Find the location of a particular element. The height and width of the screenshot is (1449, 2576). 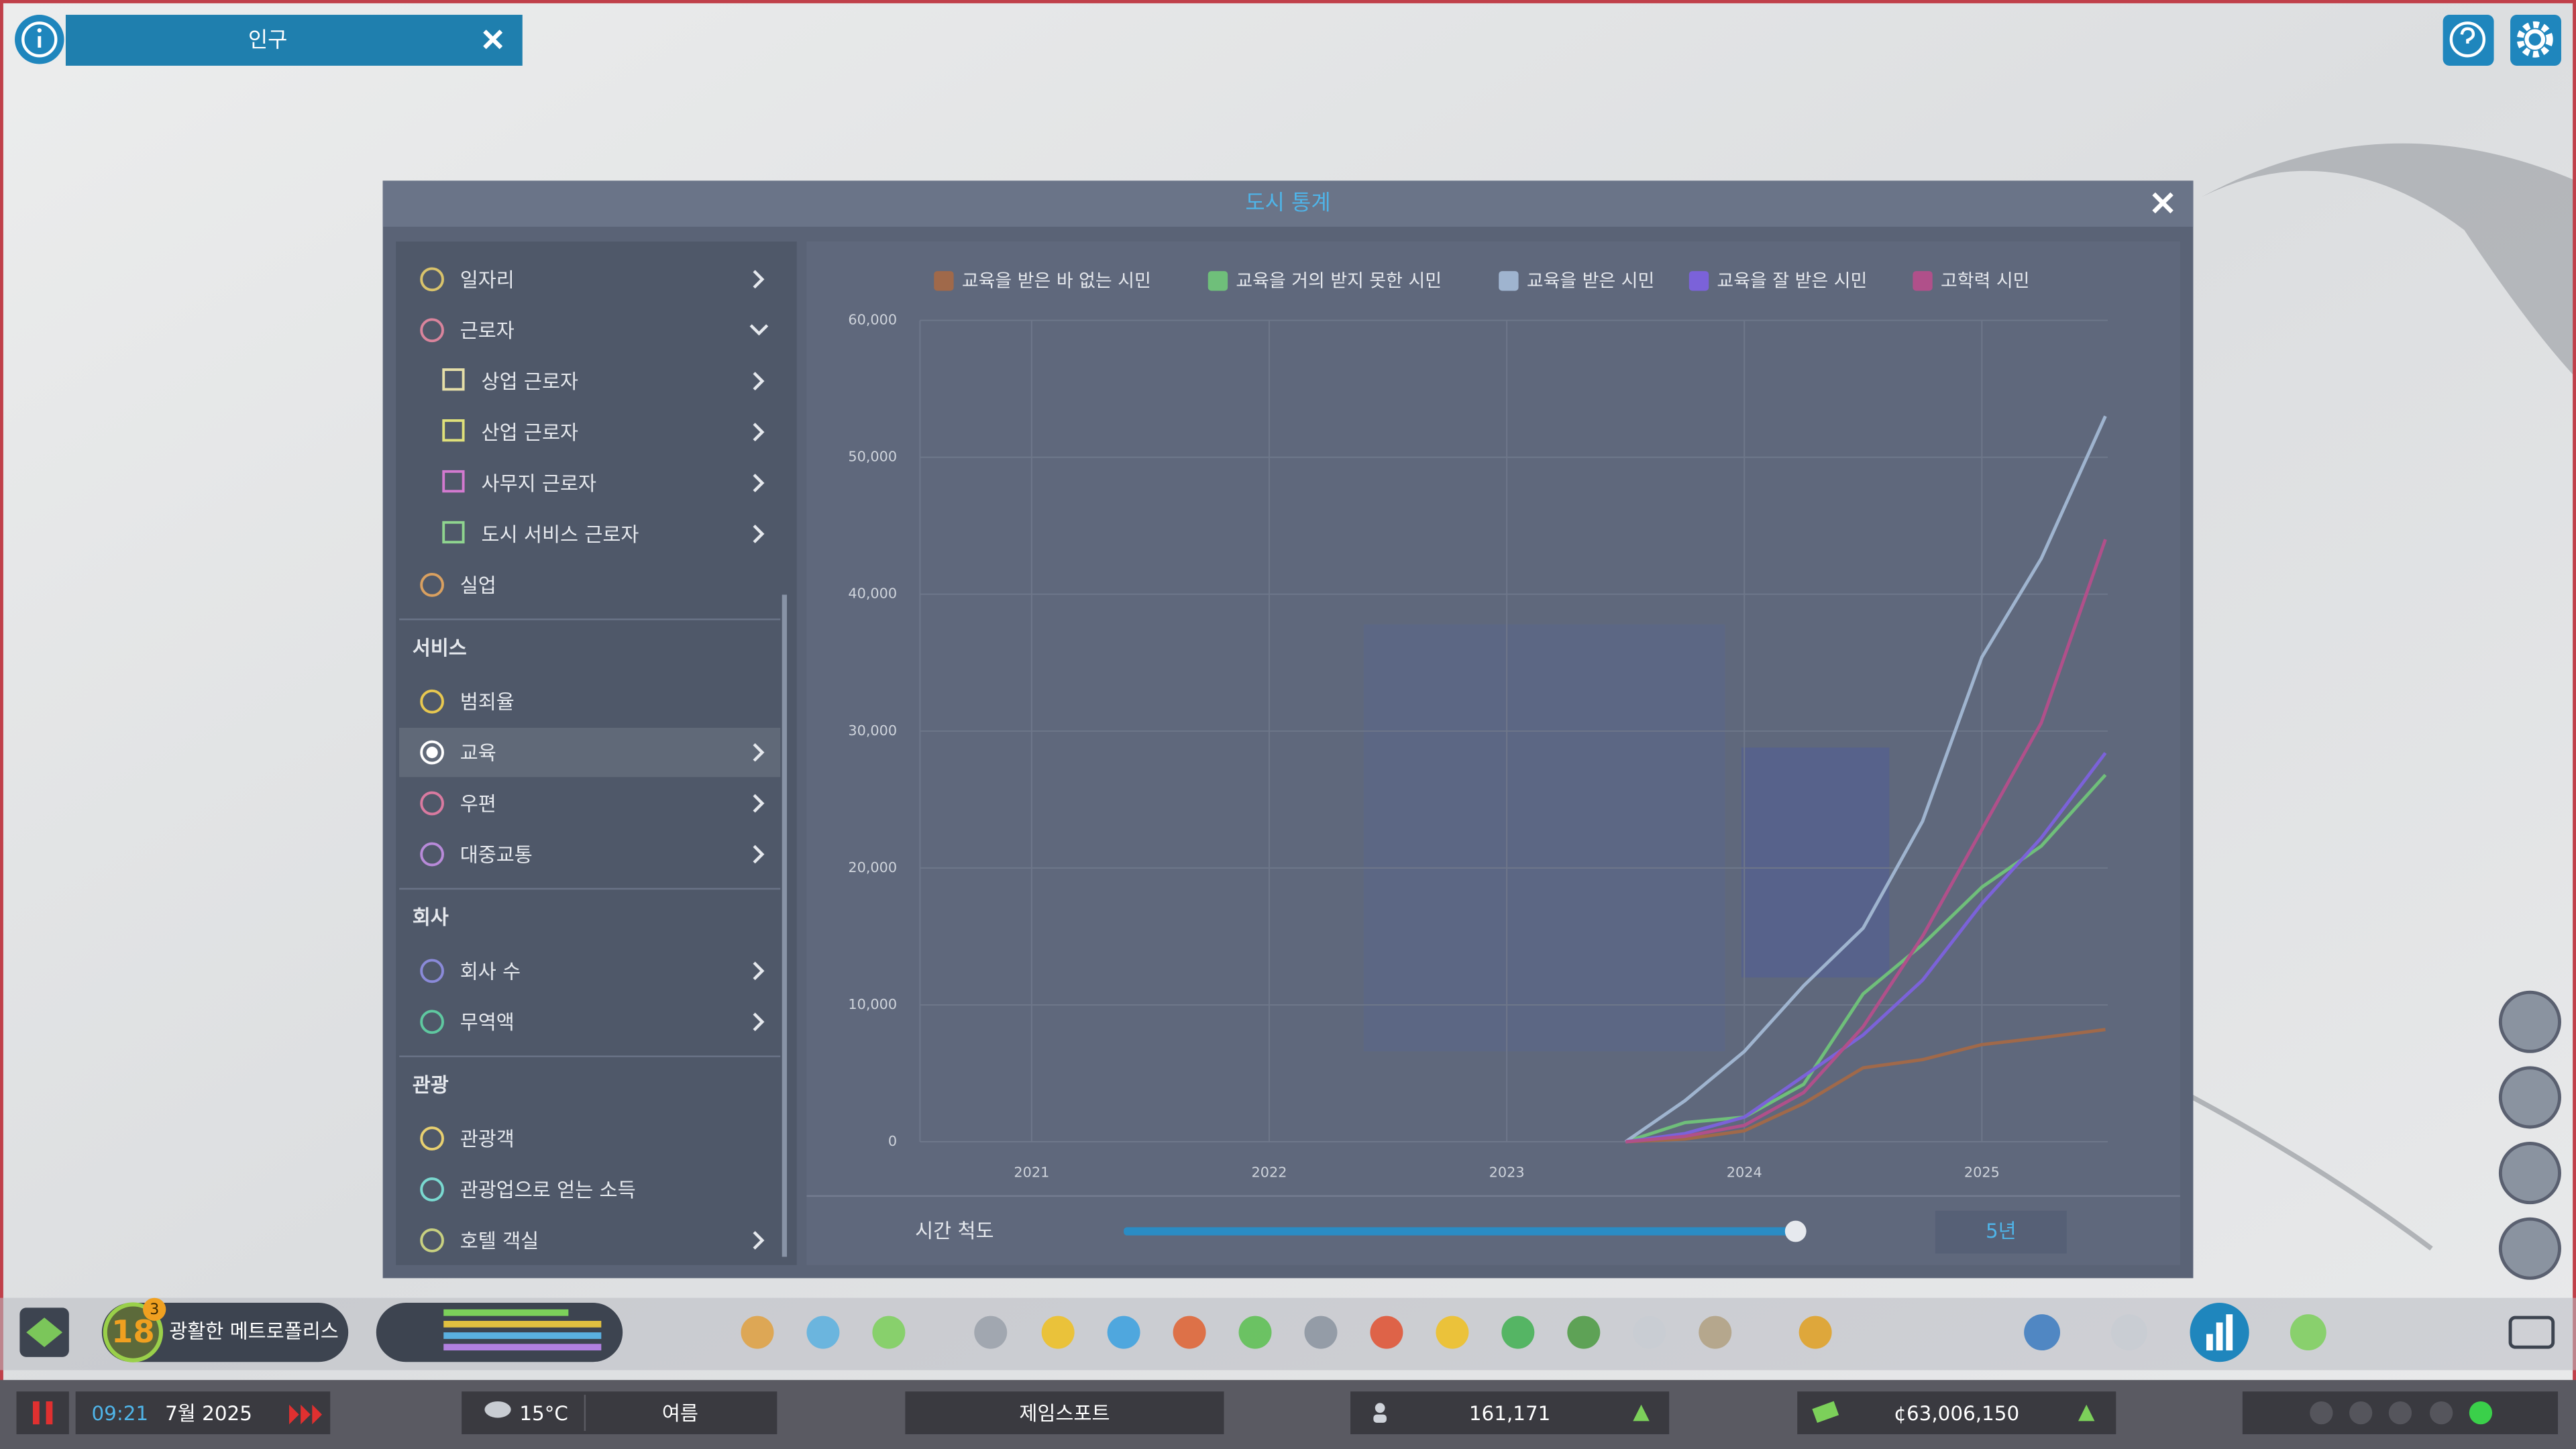

menu-item: 사무지 근로자 is located at coordinates (539, 483).